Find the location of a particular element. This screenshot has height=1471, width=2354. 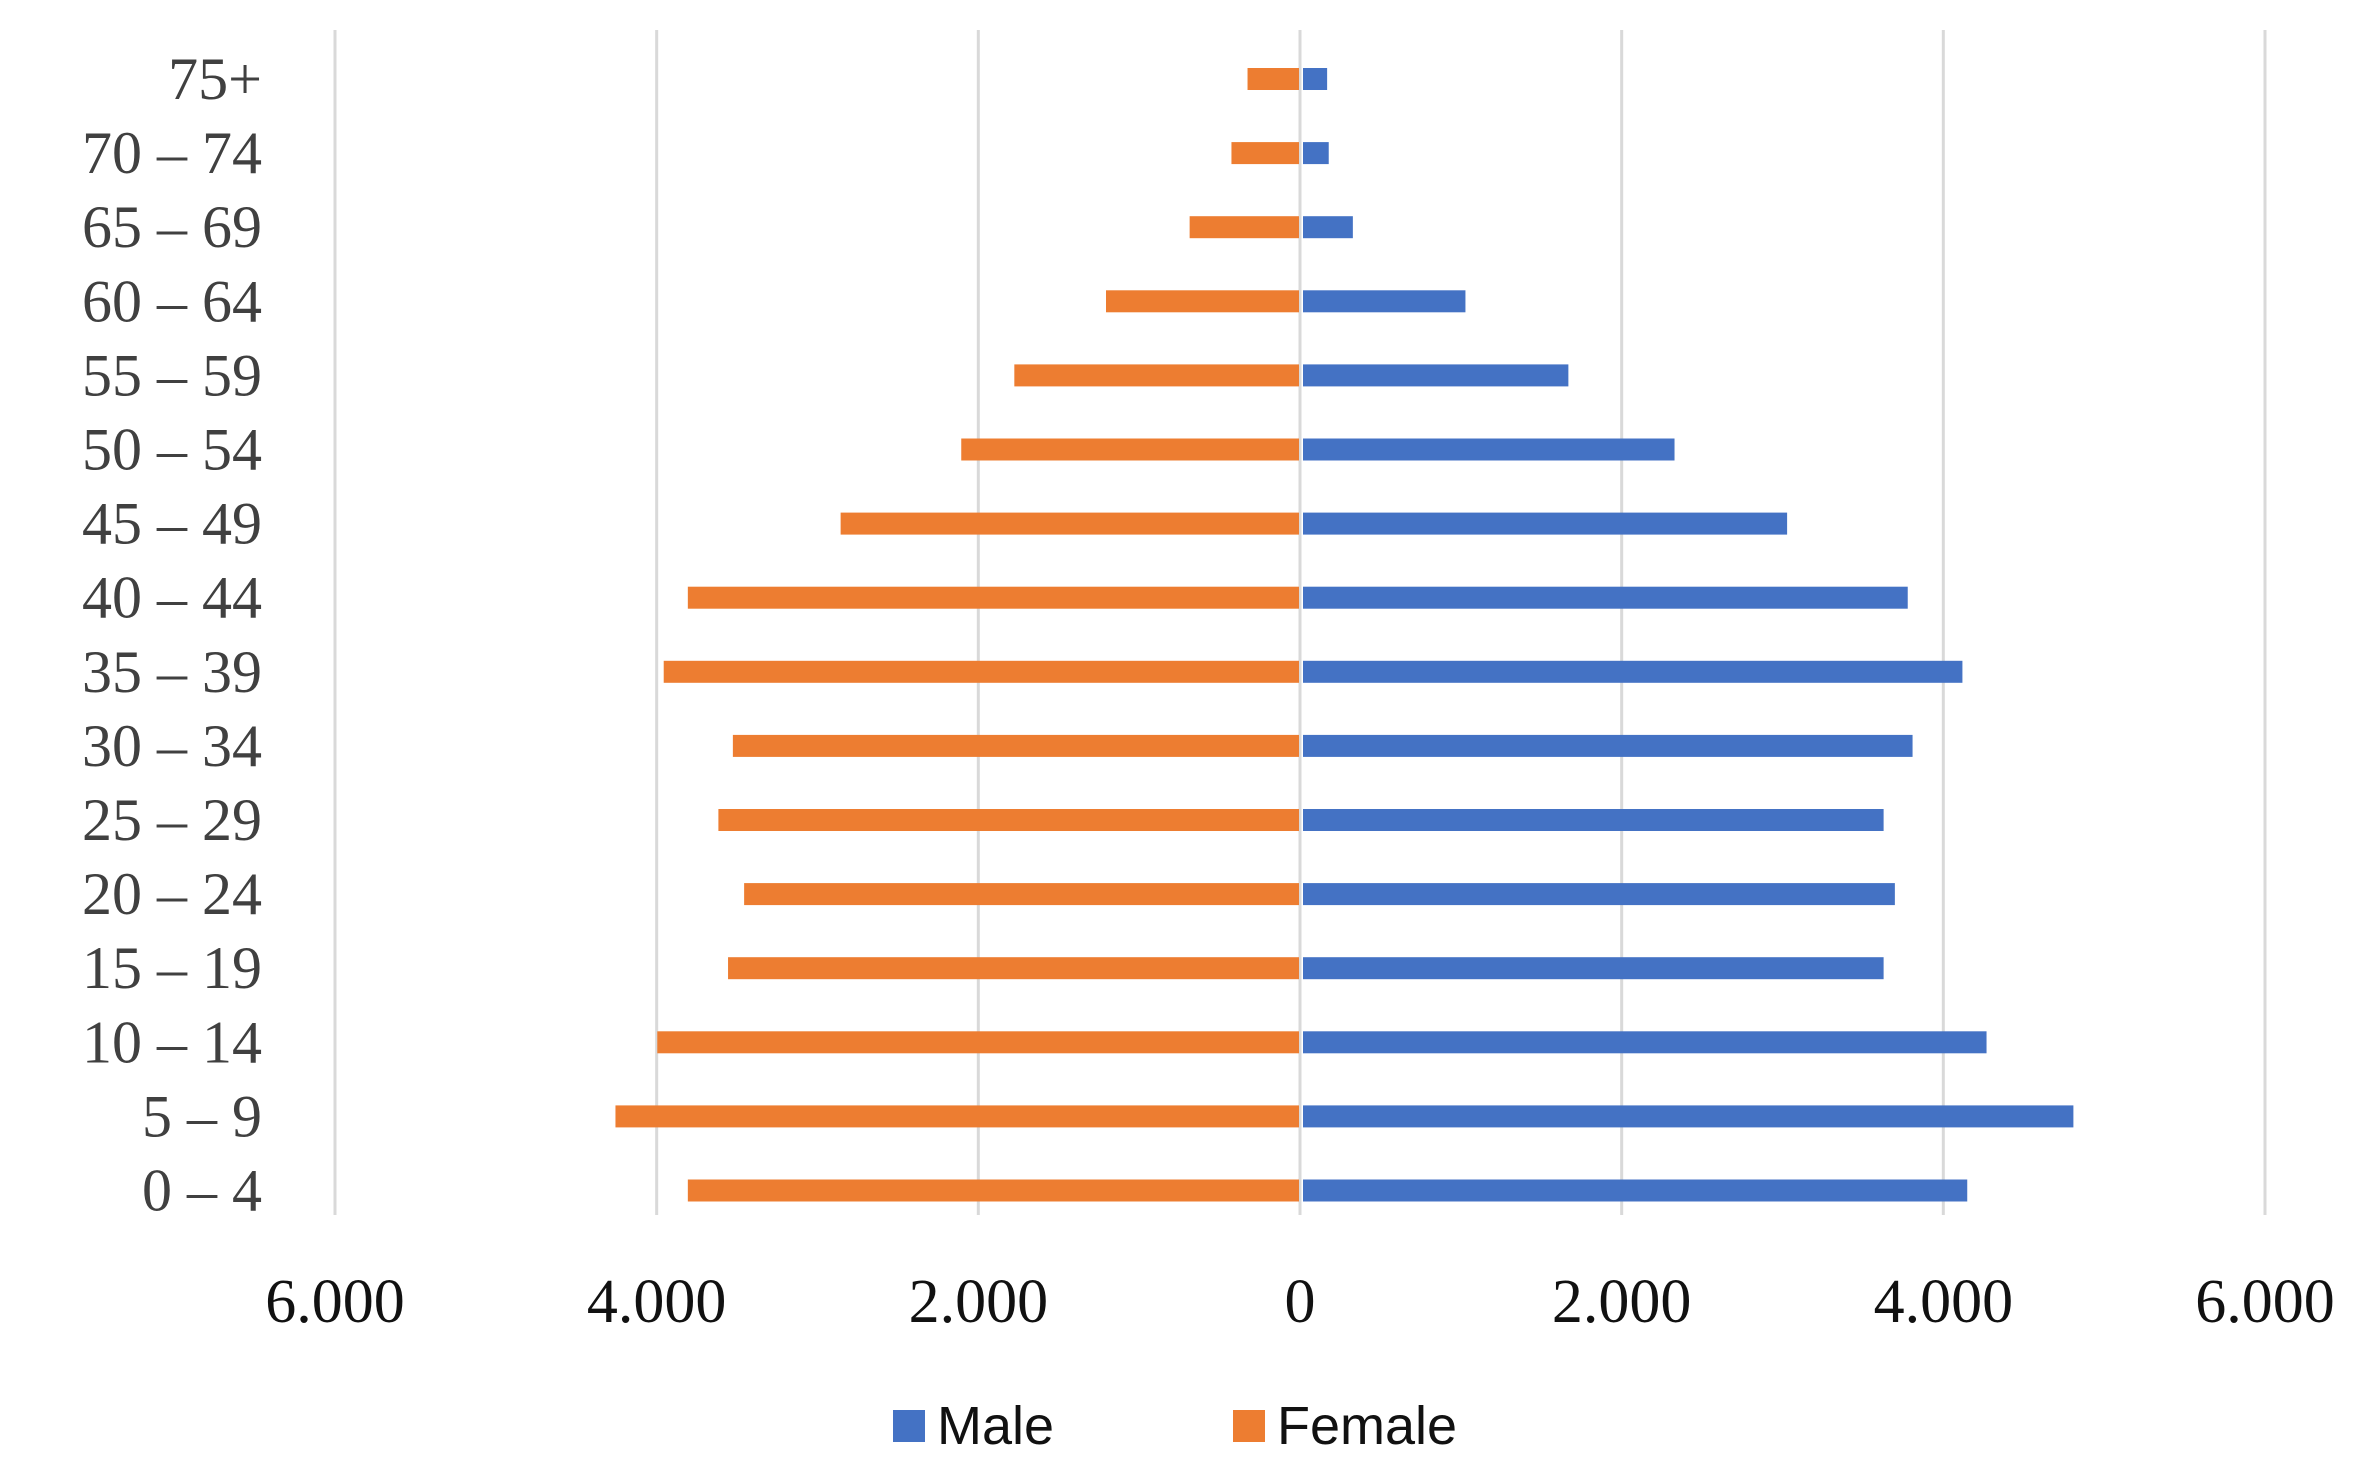

y-tick-label: 35 – 39 is located at coordinates (172, 672).